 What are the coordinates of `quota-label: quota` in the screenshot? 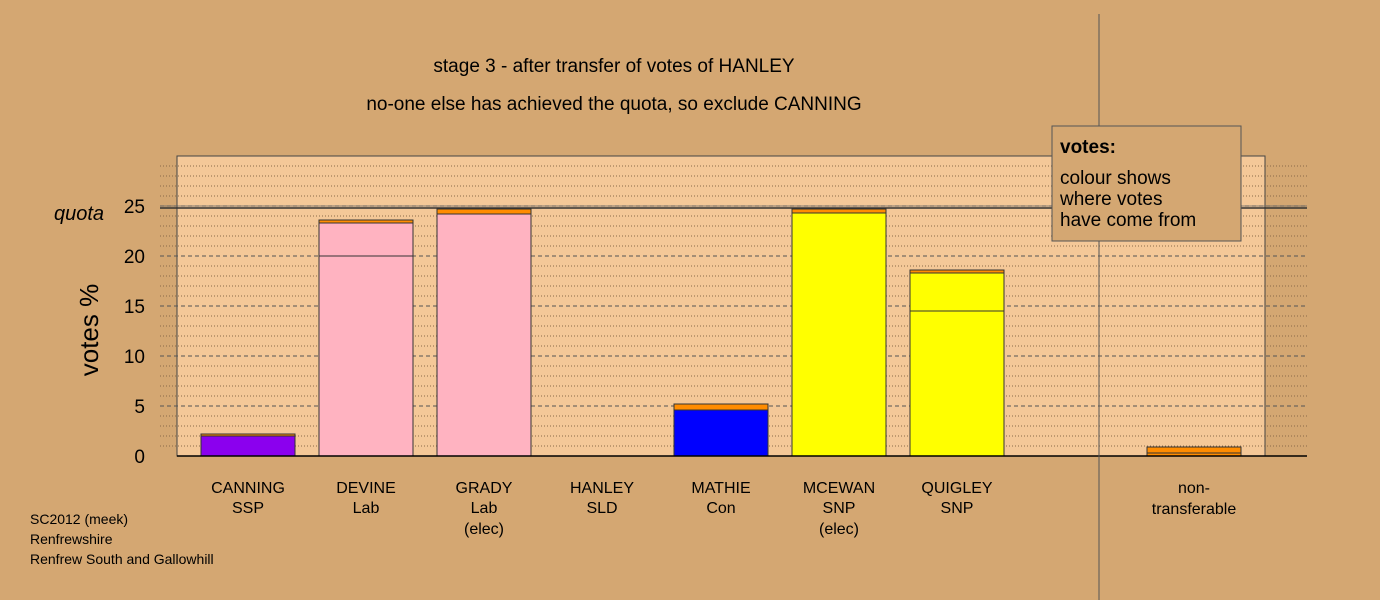 It's located at (79, 214).